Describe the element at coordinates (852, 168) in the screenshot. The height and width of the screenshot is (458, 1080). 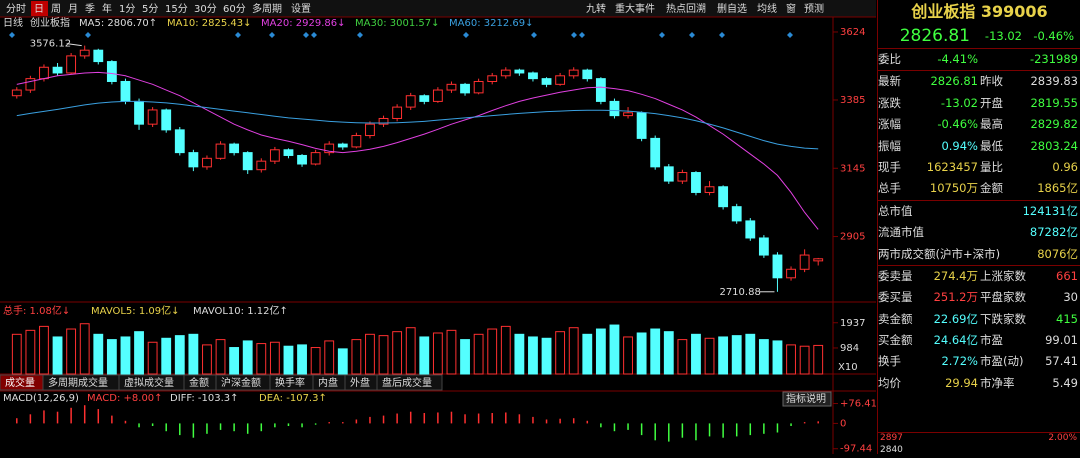
I see `y-tick-label: 3145` at that location.